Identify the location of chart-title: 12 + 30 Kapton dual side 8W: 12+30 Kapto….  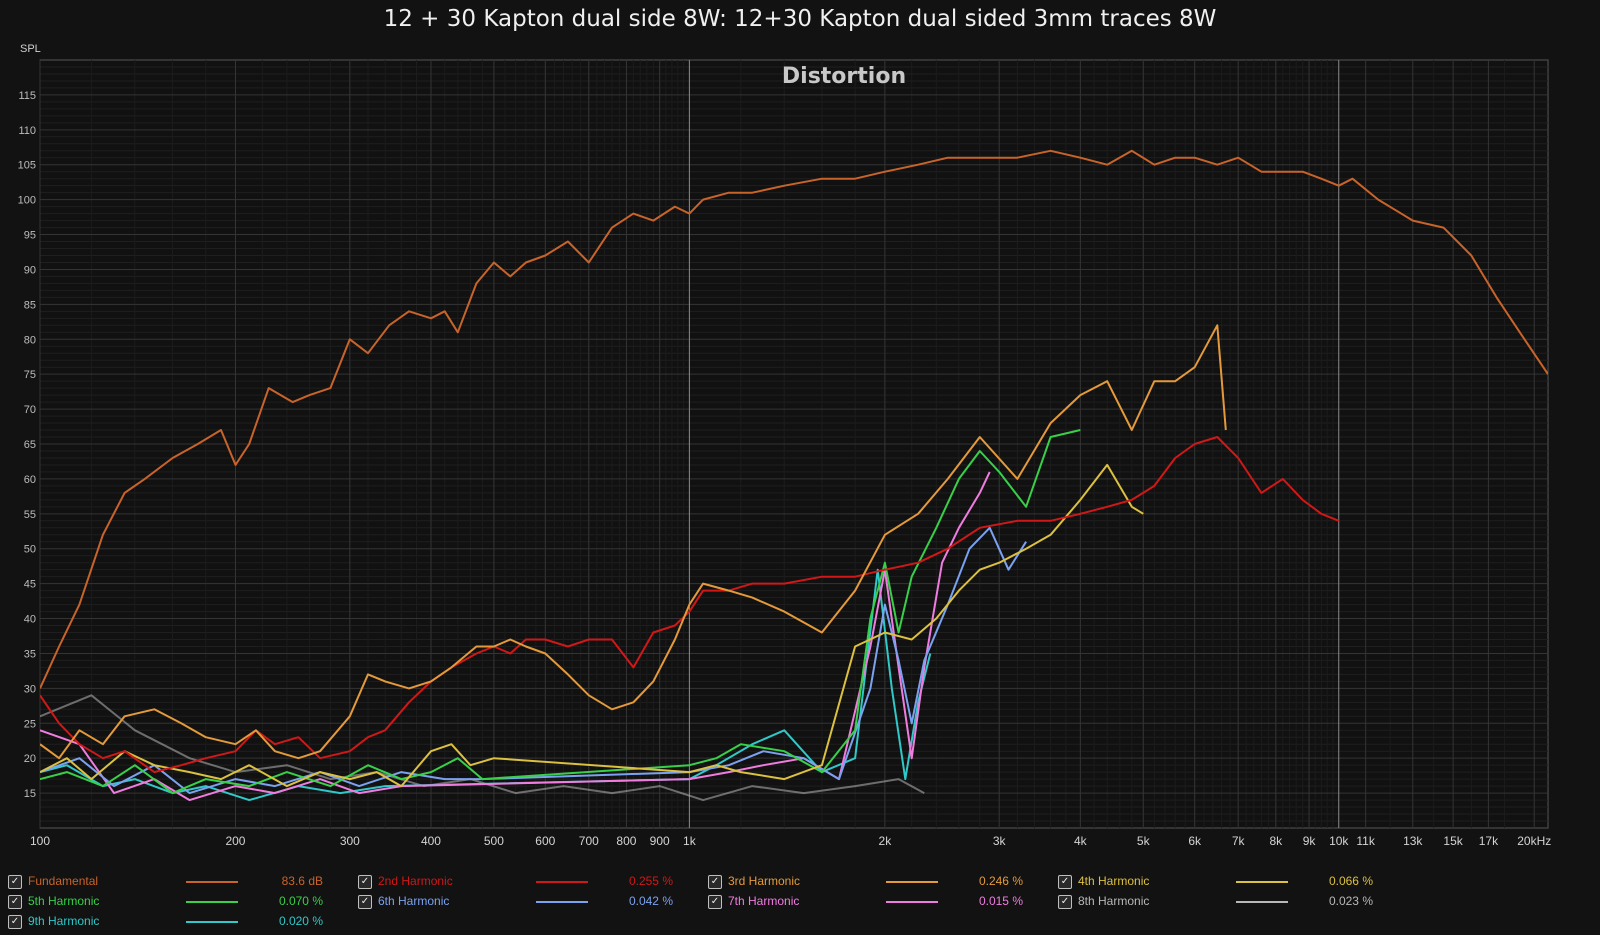
(800, 19).